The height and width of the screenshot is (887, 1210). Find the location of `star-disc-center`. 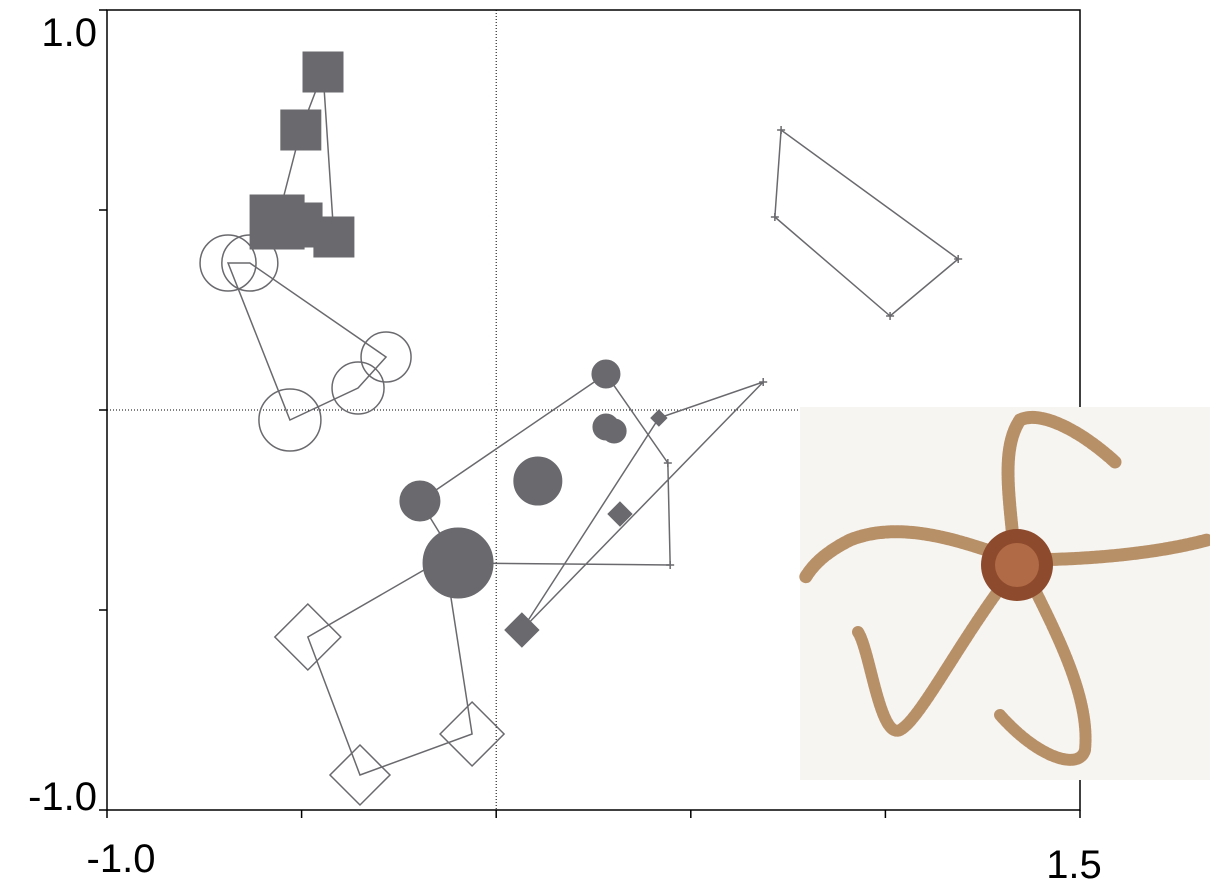

star-disc-center is located at coordinates (1017, 565).